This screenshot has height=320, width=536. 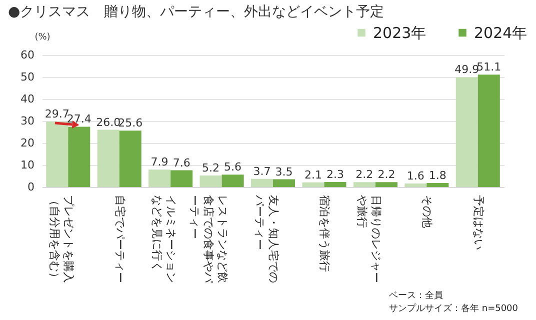 I want to click on x-tick-label: イルミネーションなどを見に行く, so click(x=164, y=239).